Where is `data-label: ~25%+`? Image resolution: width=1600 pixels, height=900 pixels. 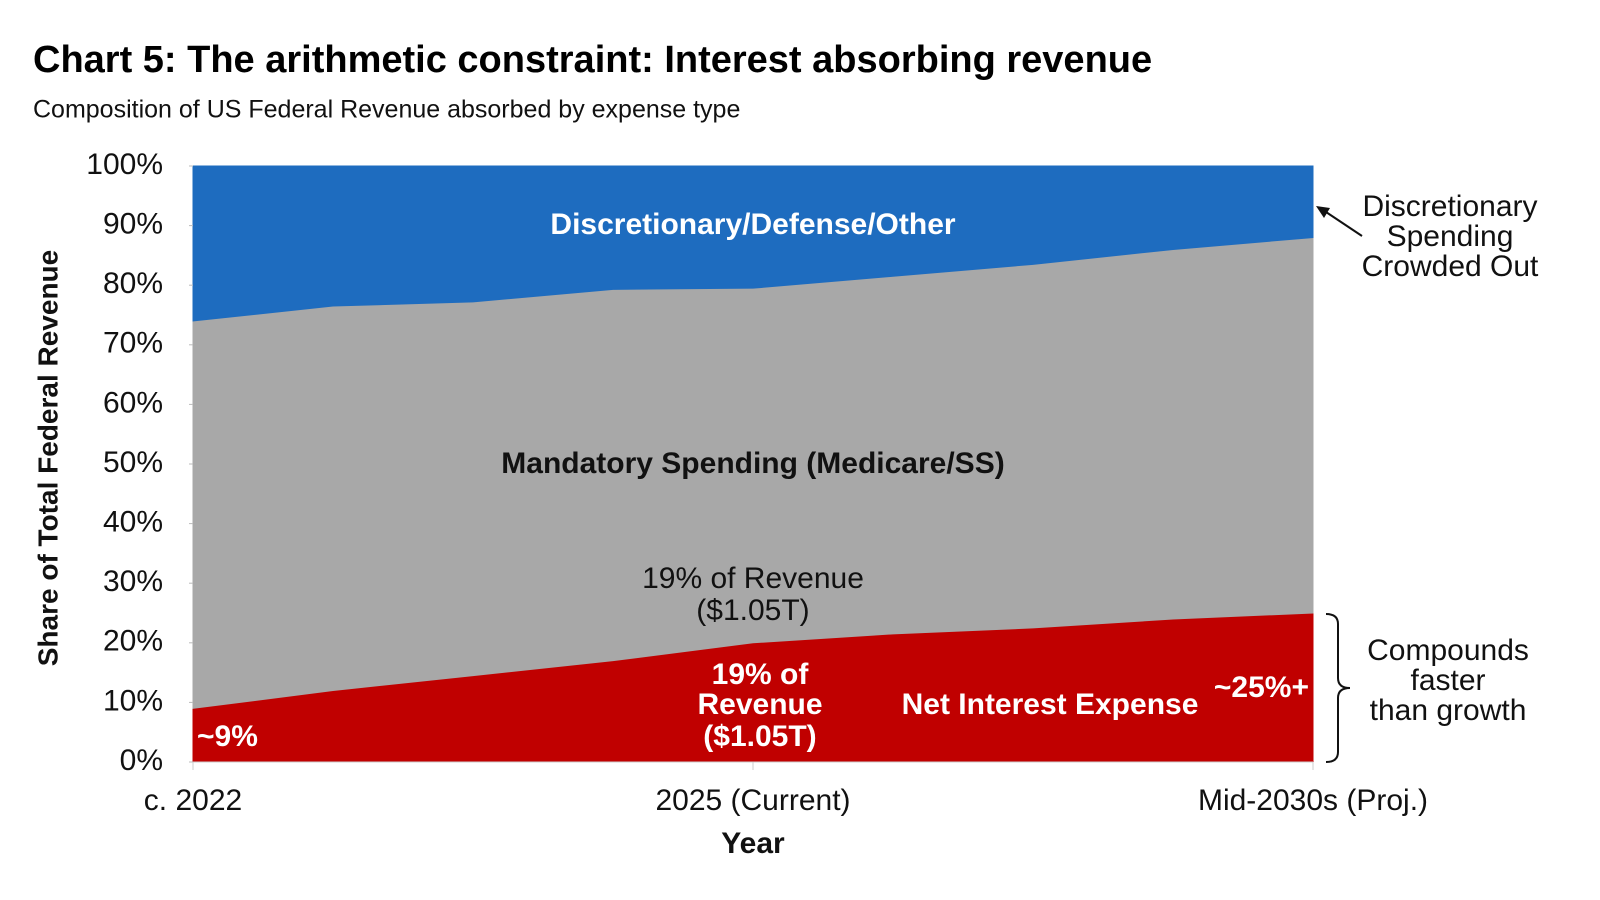 data-label: ~25%+ is located at coordinates (1261, 687).